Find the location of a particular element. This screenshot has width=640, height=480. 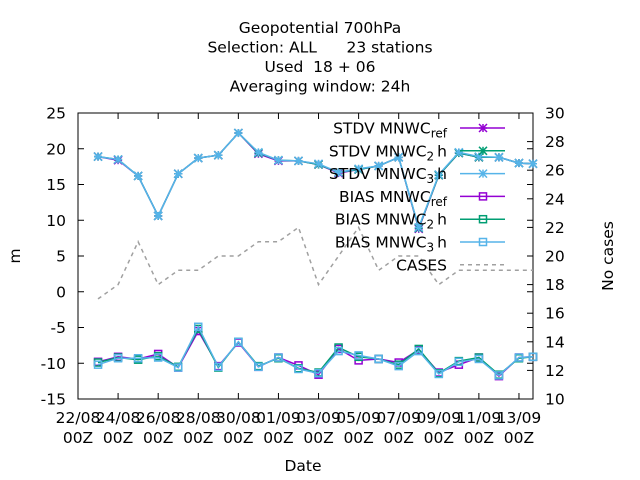

y-tick-label: 10 is located at coordinates (56, 221).